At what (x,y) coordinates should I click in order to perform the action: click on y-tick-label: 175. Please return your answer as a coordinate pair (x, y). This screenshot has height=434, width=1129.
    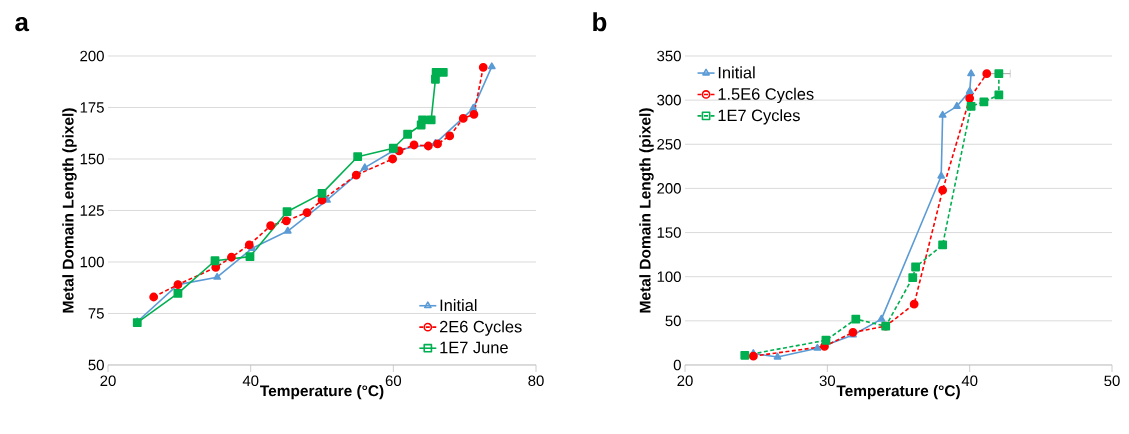
    Looking at the image, I should click on (92, 107).